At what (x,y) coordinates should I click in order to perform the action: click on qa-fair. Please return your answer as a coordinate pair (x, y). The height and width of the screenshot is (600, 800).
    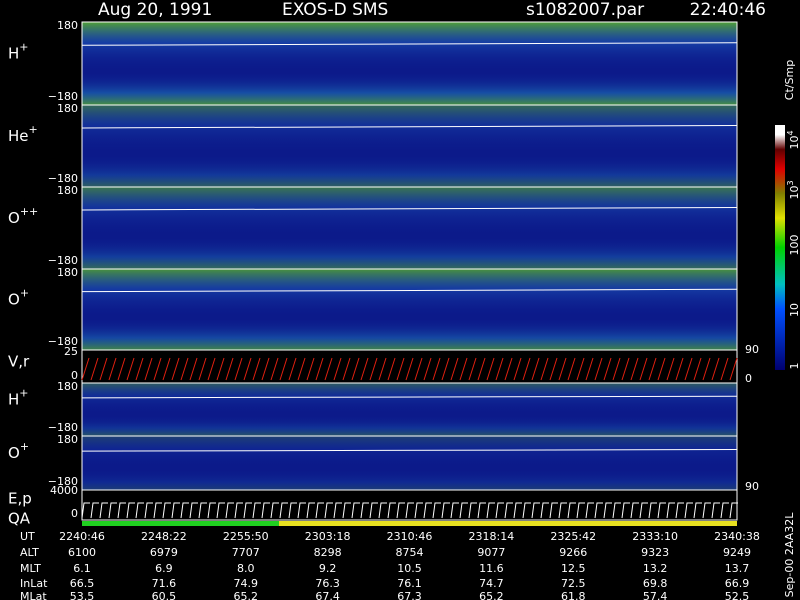
    Looking at the image, I should click on (508, 523).